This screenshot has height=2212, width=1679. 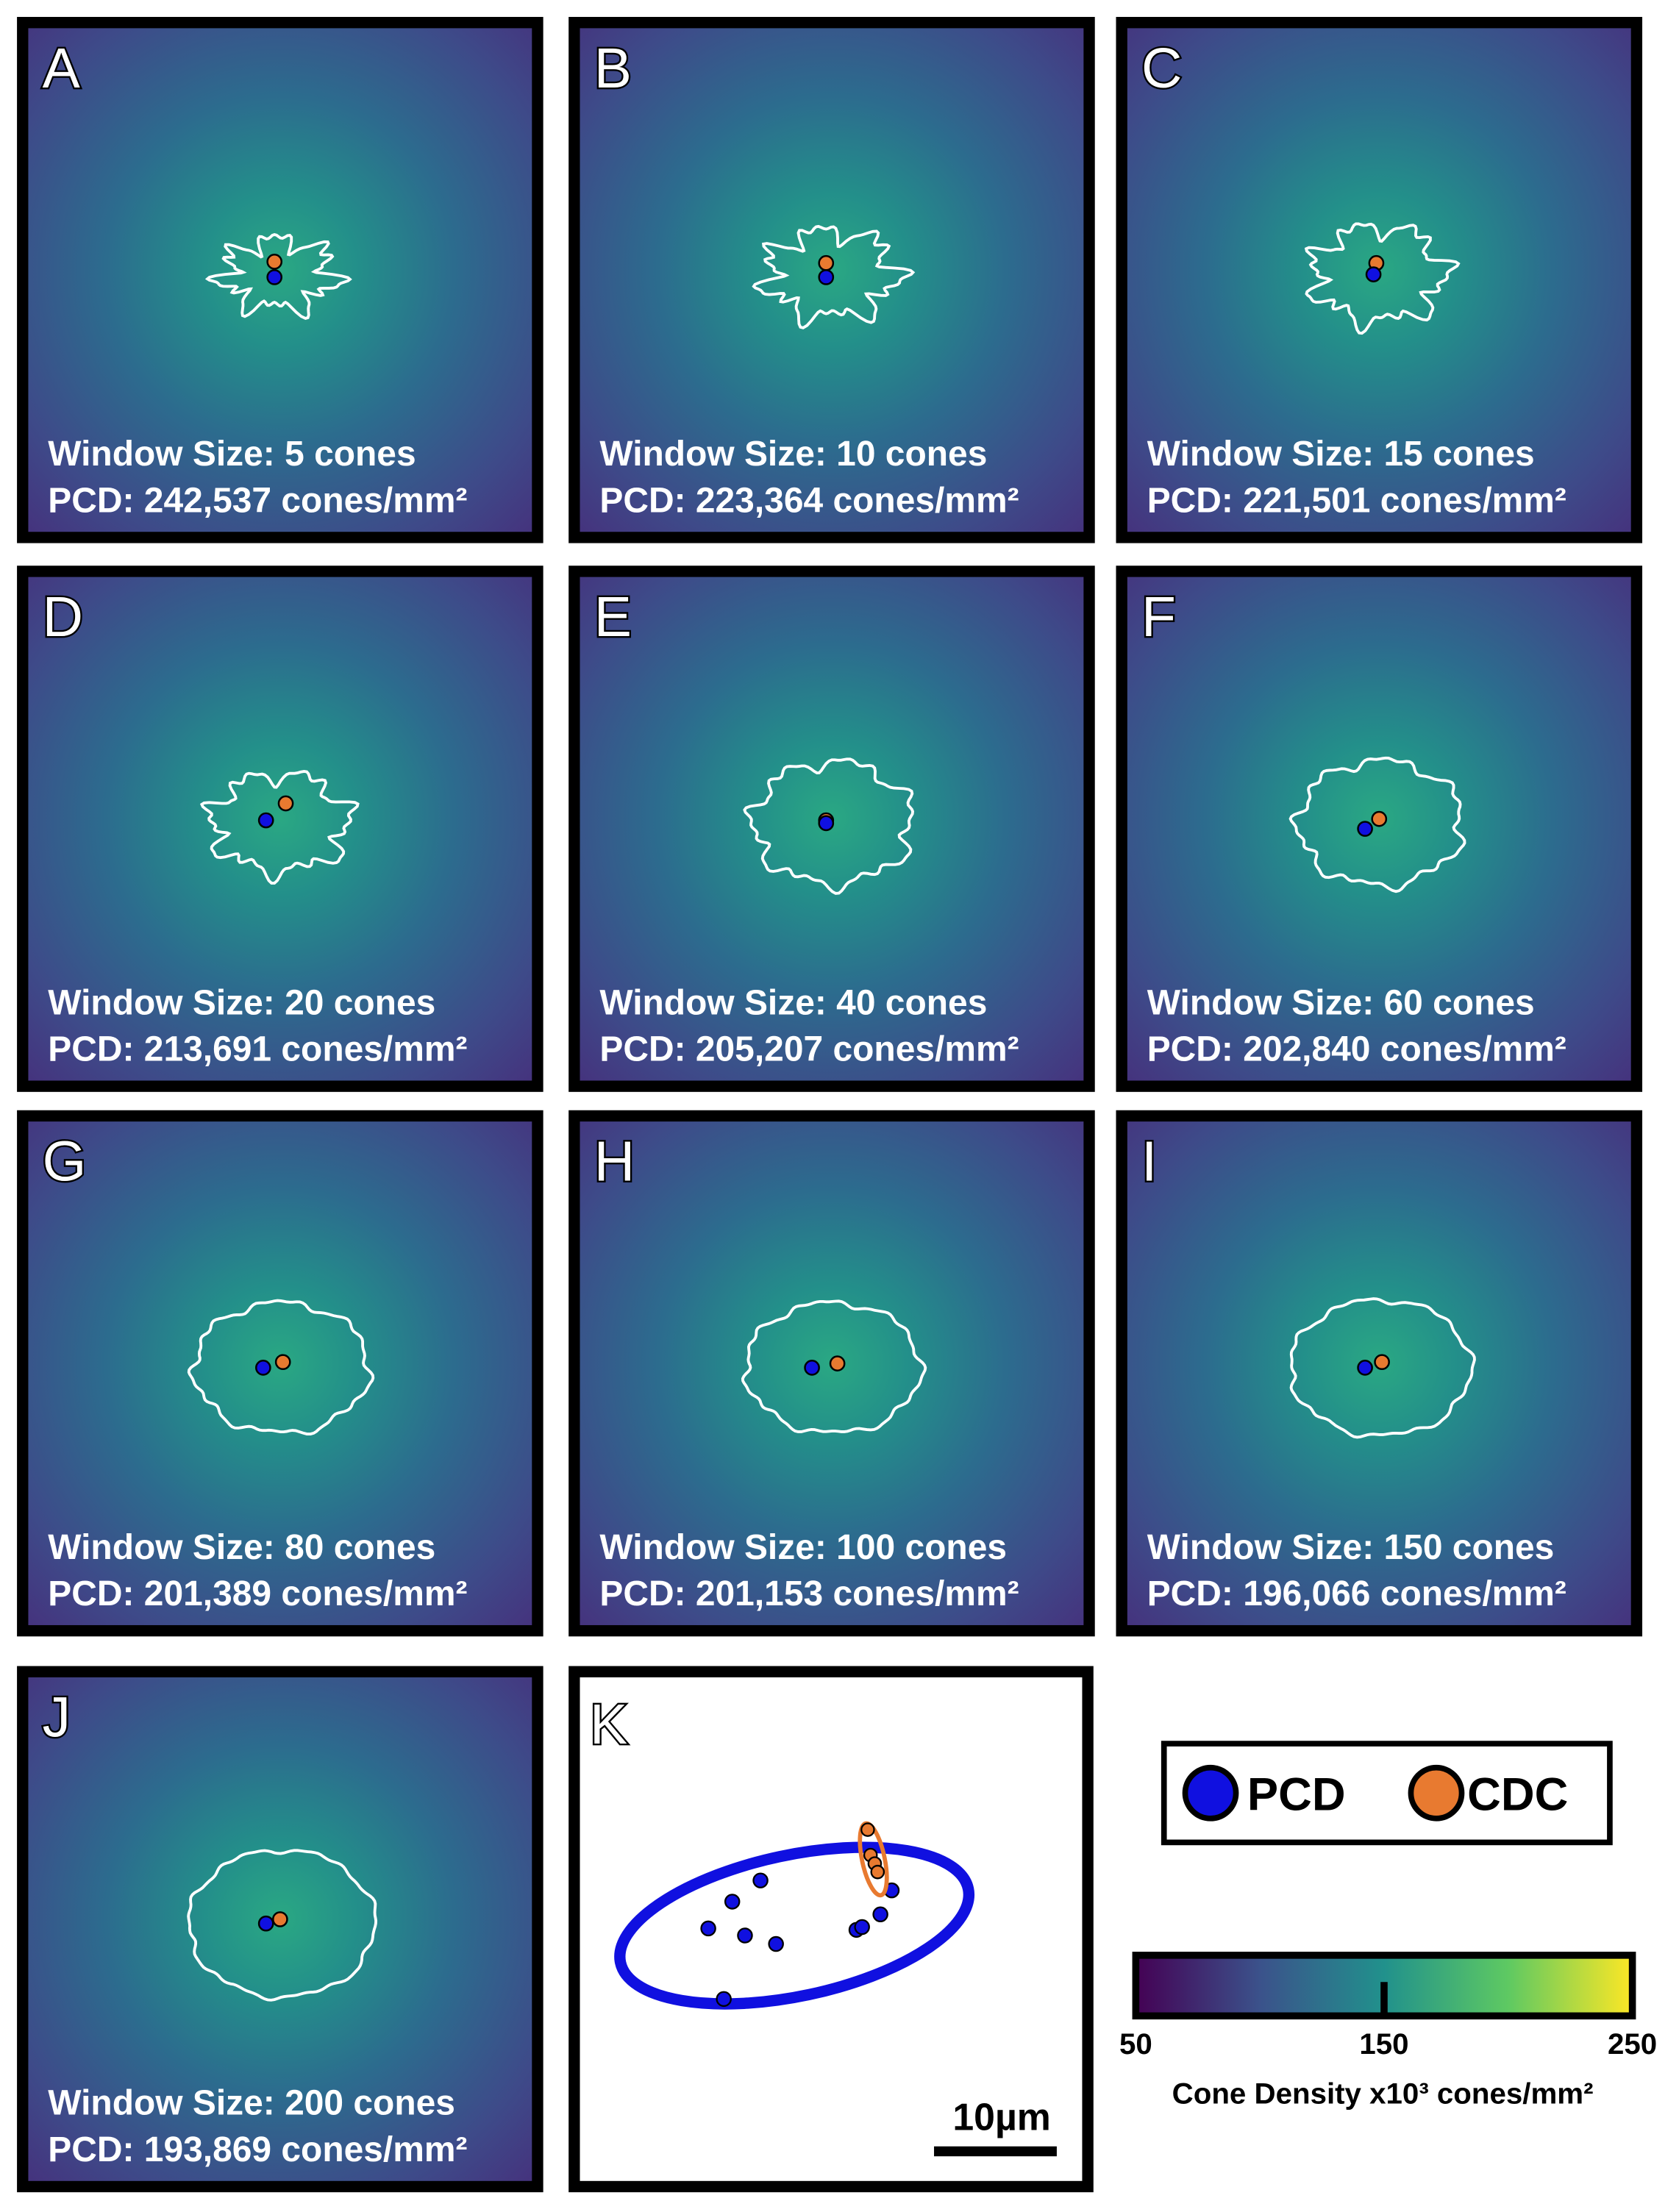 What do you see at coordinates (1341, 1002) in the screenshot?
I see `window-size: Window Size: 60 cones` at bounding box center [1341, 1002].